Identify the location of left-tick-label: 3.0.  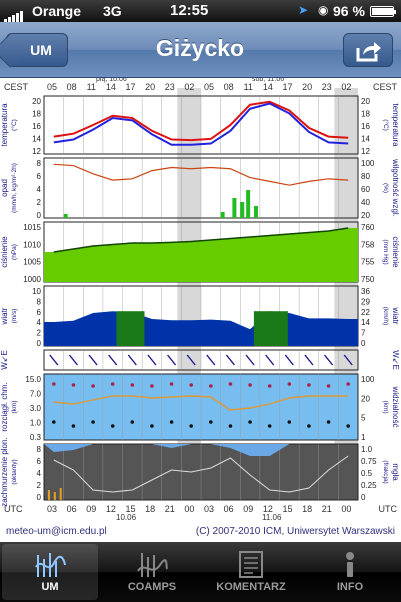
(36, 408).